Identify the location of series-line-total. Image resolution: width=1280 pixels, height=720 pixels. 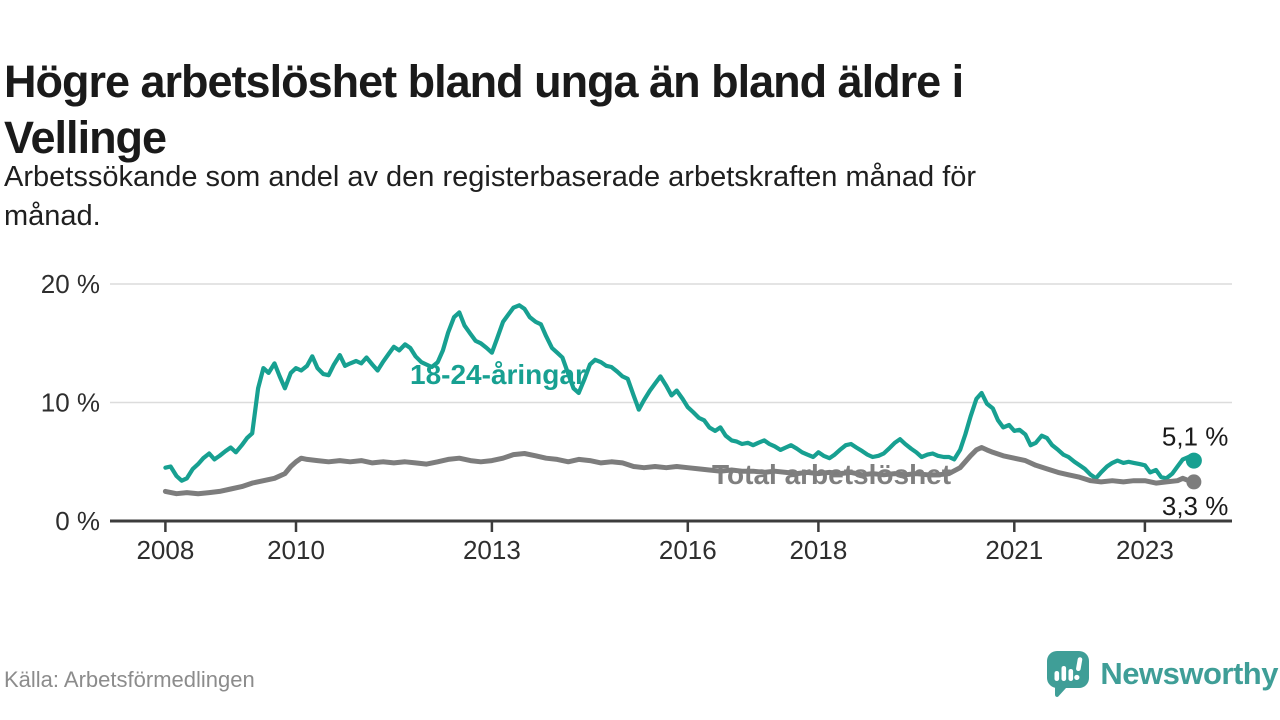
(679, 471).